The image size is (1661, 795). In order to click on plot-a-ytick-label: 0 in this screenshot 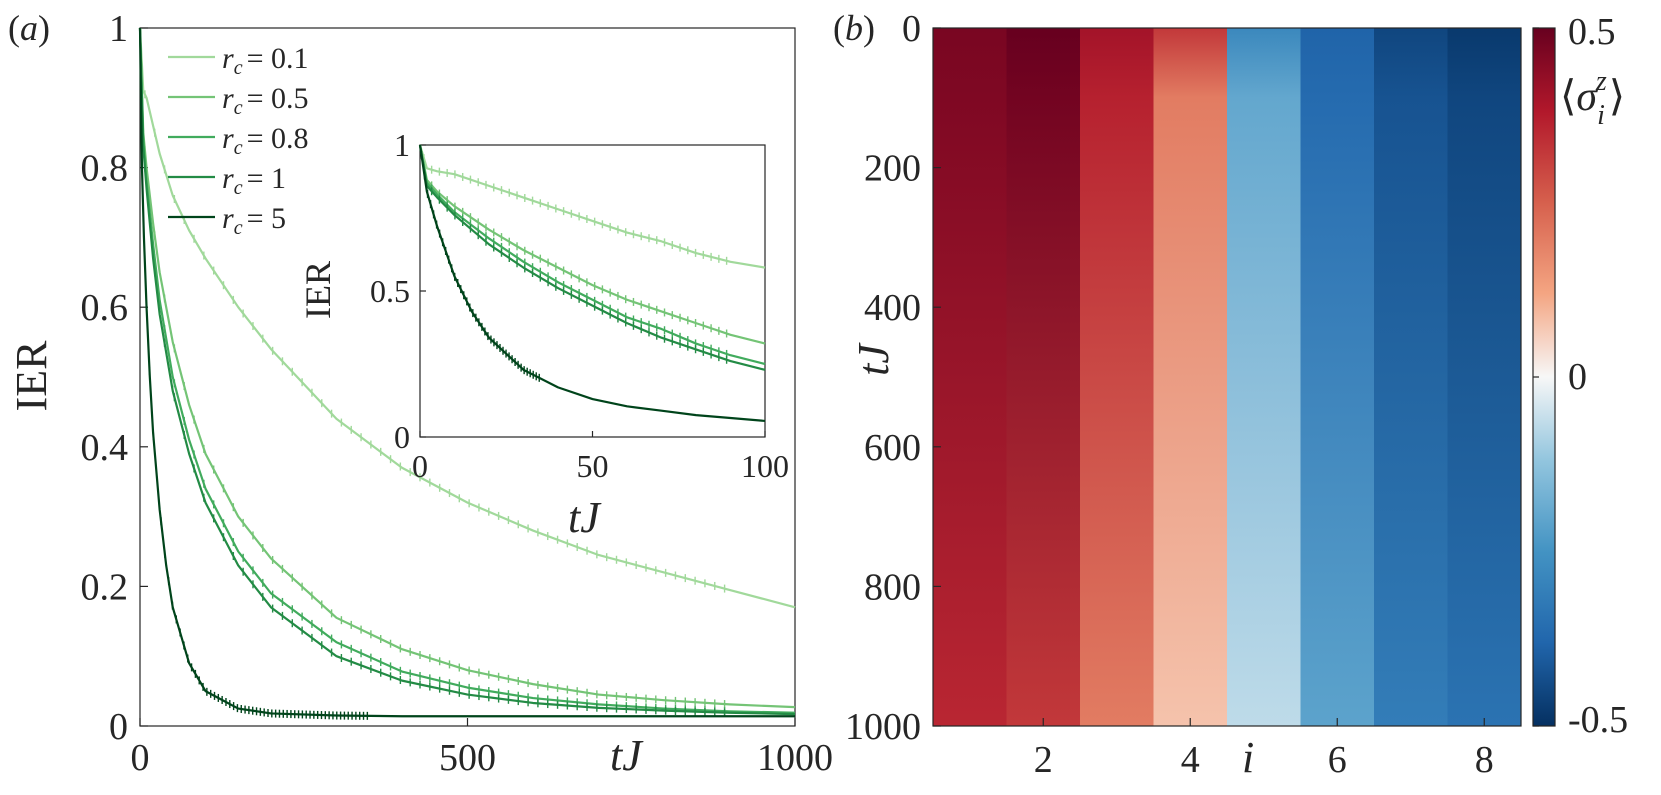, I will do `click(118, 727)`.